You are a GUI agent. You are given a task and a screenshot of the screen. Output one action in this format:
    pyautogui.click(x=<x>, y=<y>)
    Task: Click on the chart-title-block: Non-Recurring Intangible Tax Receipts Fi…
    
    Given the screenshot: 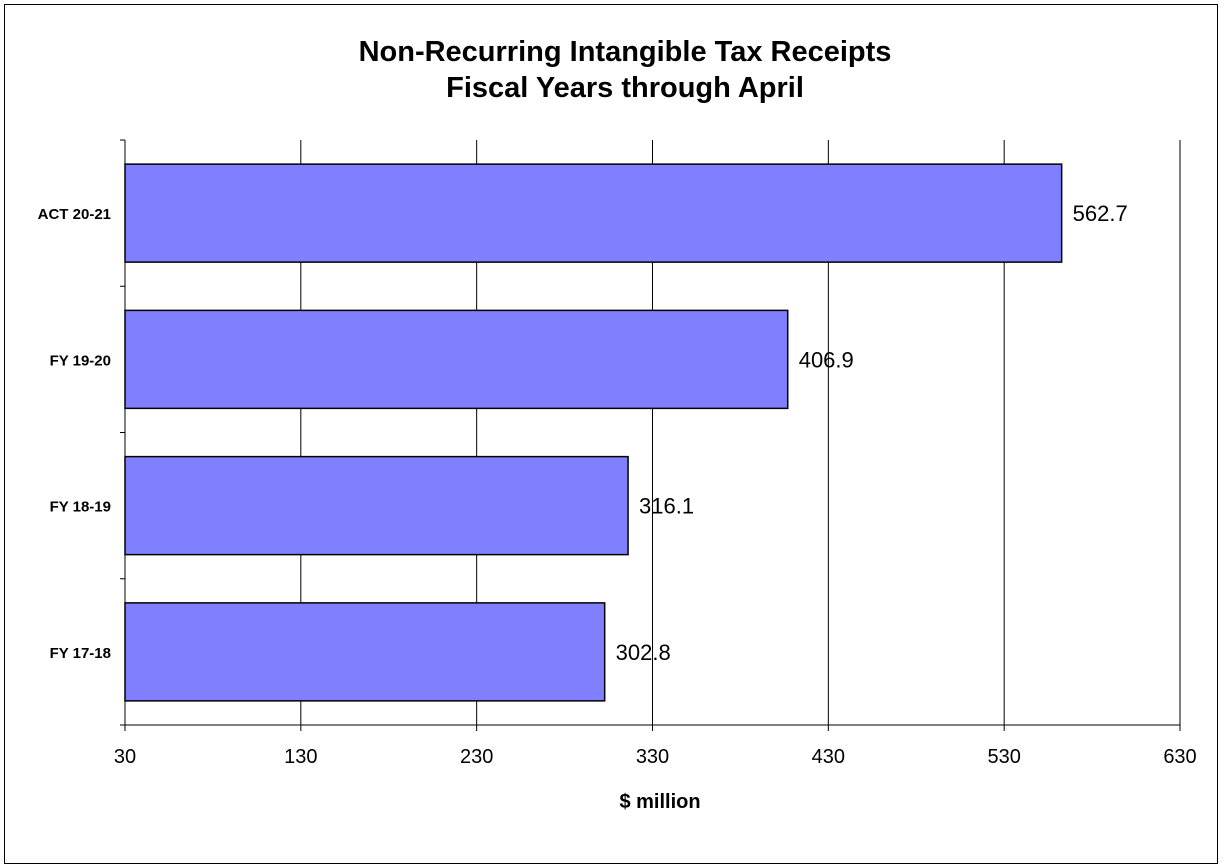 What is the action you would take?
    pyautogui.click(x=612, y=70)
    